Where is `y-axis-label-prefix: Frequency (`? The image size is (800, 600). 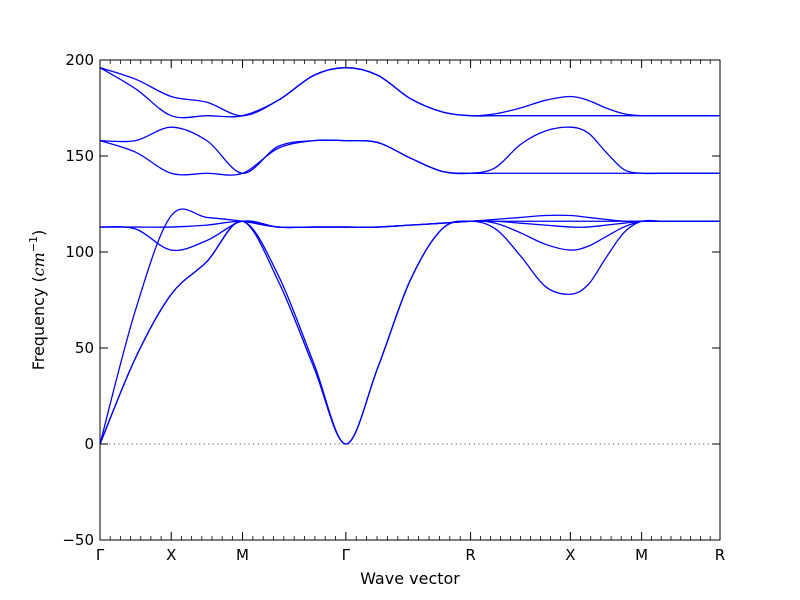
y-axis-label-prefix: Frequency ( is located at coordinates (38, 323).